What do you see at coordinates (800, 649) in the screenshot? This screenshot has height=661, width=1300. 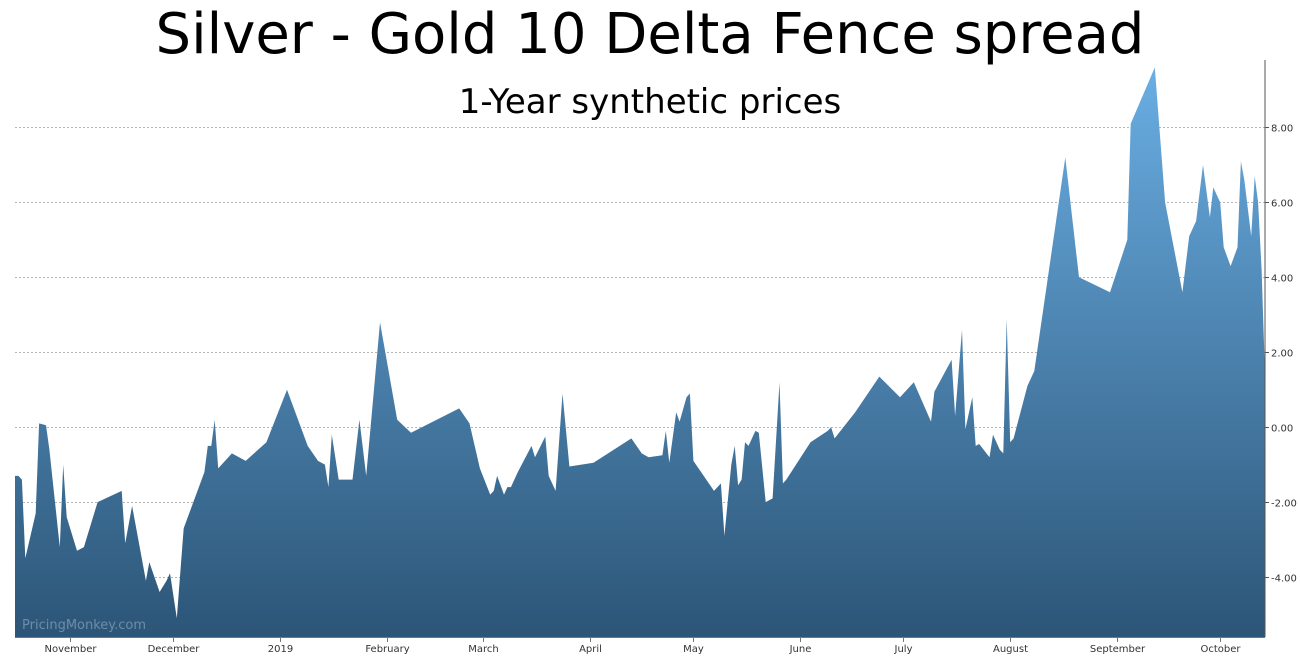 I see `x-tick-label: June` at bounding box center [800, 649].